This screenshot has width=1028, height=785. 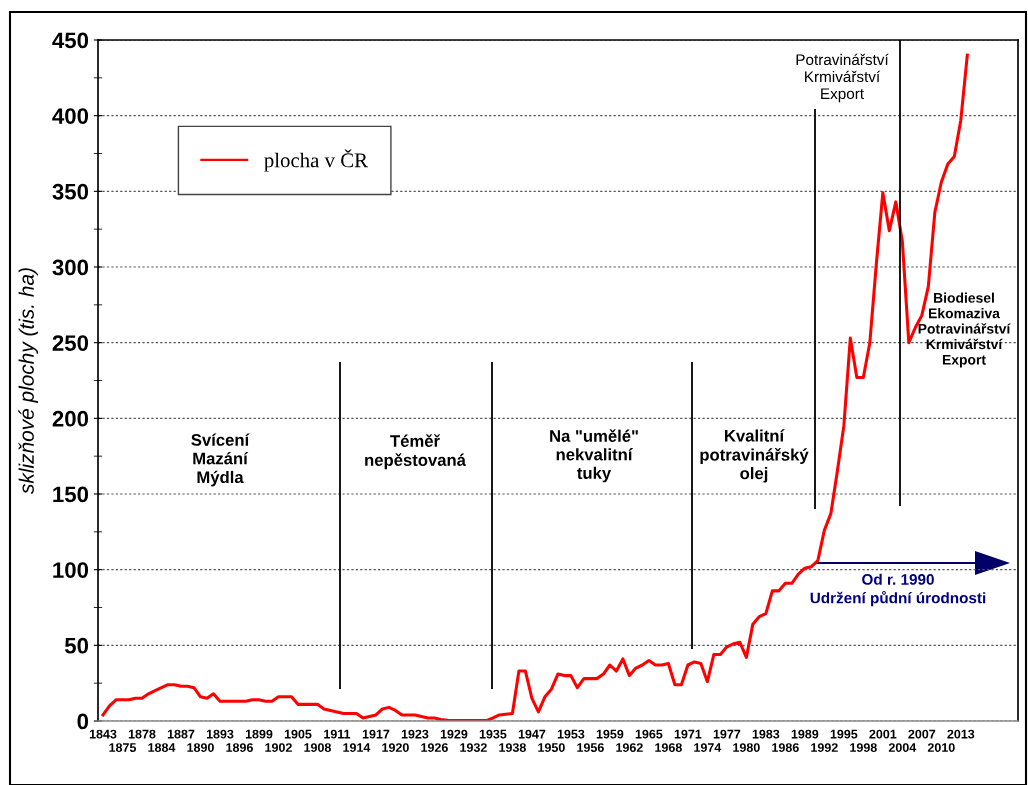 I want to click on x-tick-label: 1908, so click(x=317, y=747).